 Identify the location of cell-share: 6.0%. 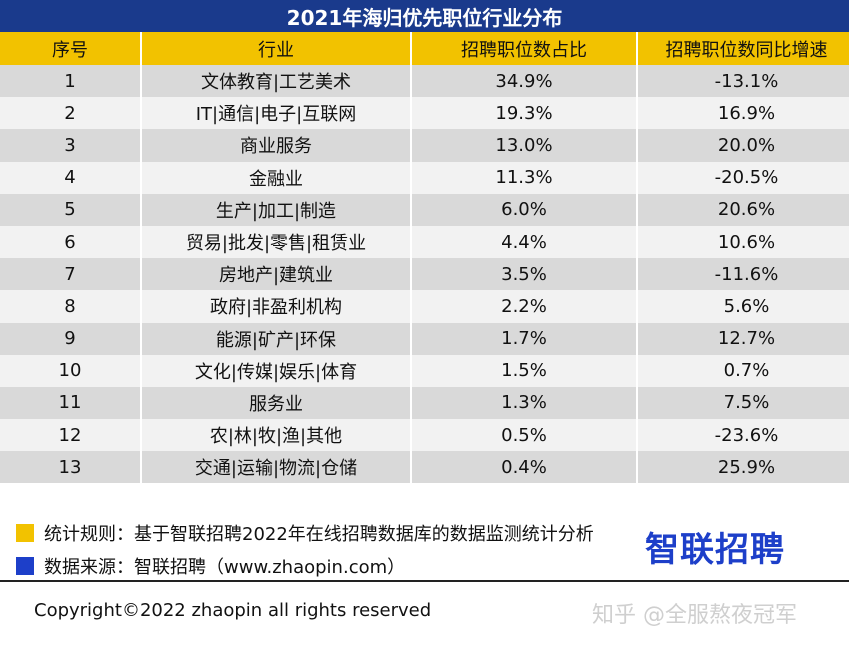
(524, 209).